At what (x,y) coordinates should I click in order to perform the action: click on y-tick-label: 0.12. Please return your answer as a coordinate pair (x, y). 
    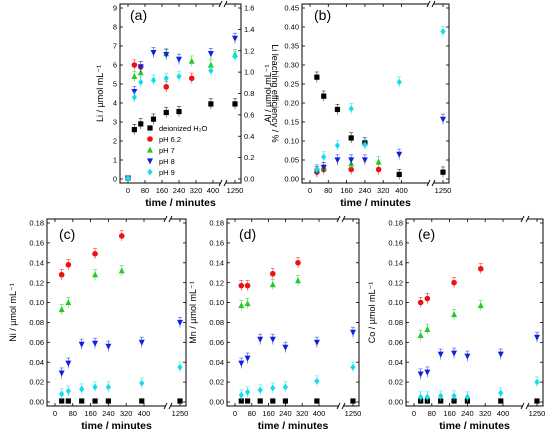
    Looking at the image, I should click on (216, 282).